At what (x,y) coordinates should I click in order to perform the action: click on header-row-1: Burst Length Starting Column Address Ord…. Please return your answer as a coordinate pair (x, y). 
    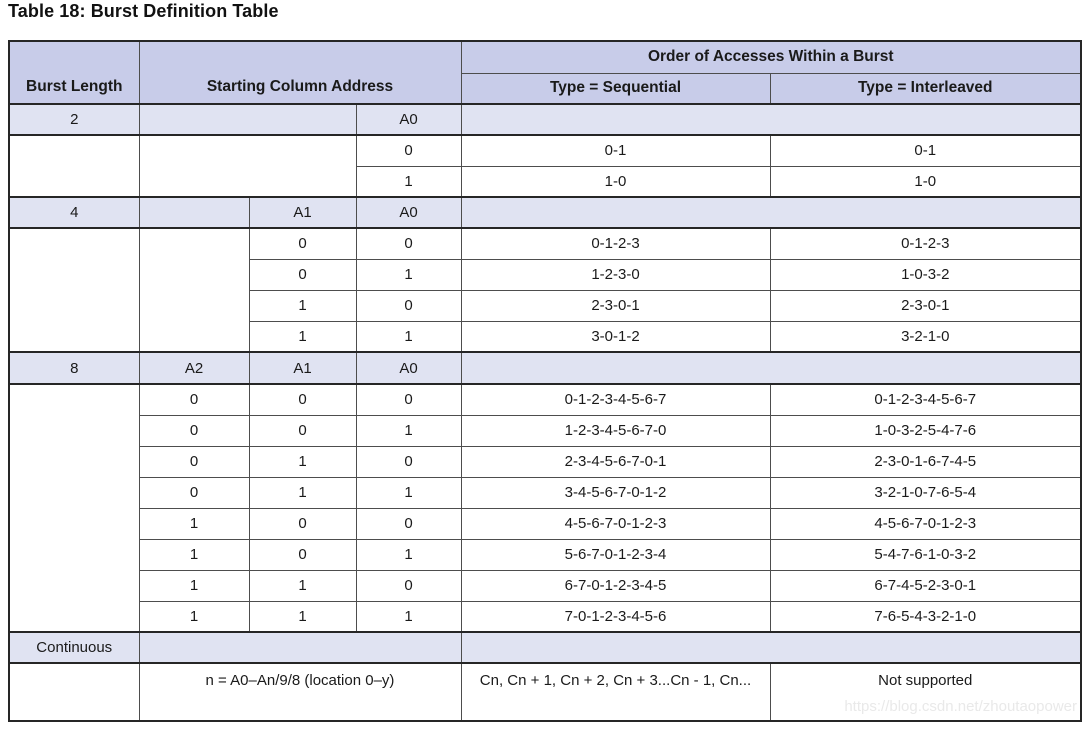
    Looking at the image, I should click on (545, 72).